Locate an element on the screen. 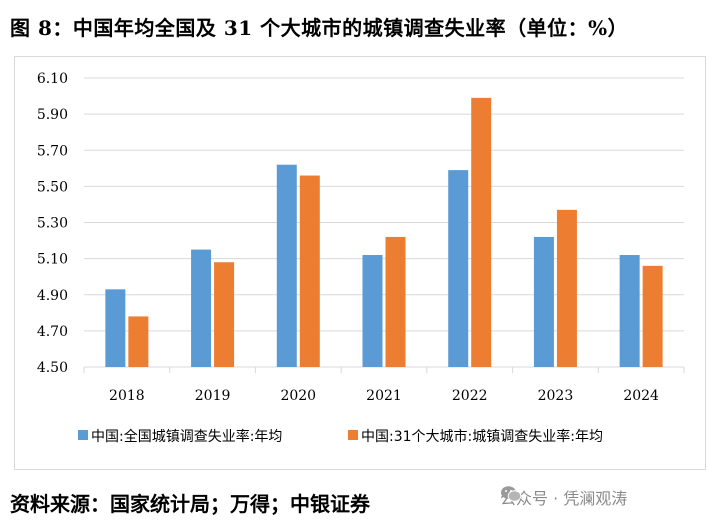 The height and width of the screenshot is (524, 720). chart-title: 图 8：中国年均全国及 31 个大城市的城镇调查失业率（单位：%） is located at coordinates (319, 28).